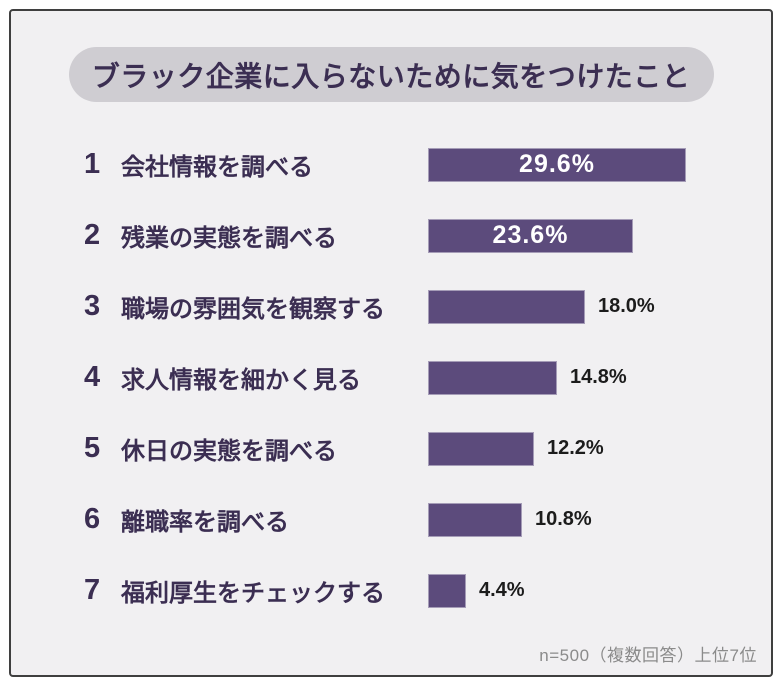  I want to click on bar: 29.6%, so click(557, 164).